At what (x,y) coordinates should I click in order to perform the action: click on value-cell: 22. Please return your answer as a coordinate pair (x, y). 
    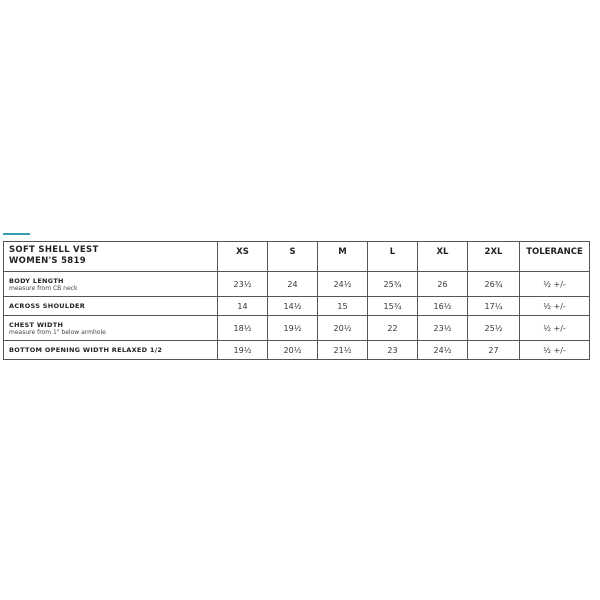
    Looking at the image, I should click on (392, 328).